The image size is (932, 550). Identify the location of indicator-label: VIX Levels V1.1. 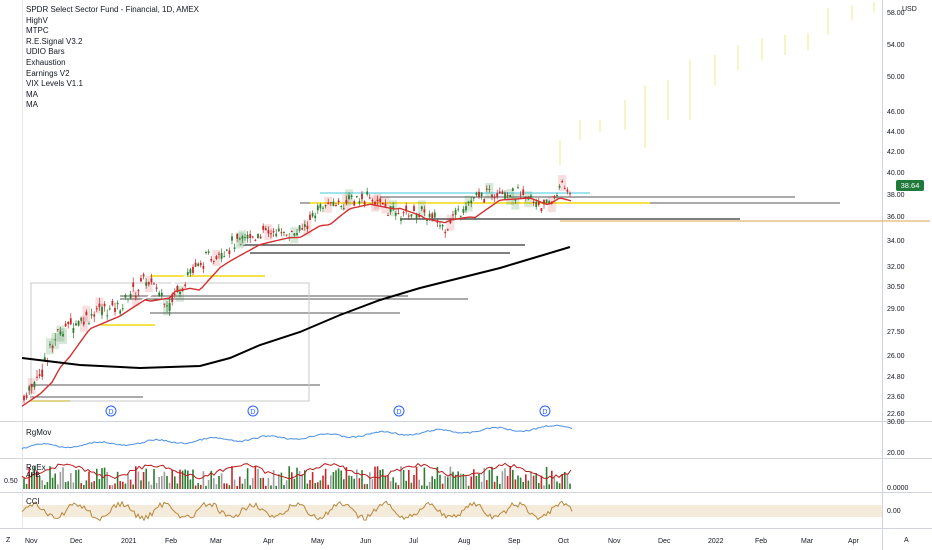
(54, 84).